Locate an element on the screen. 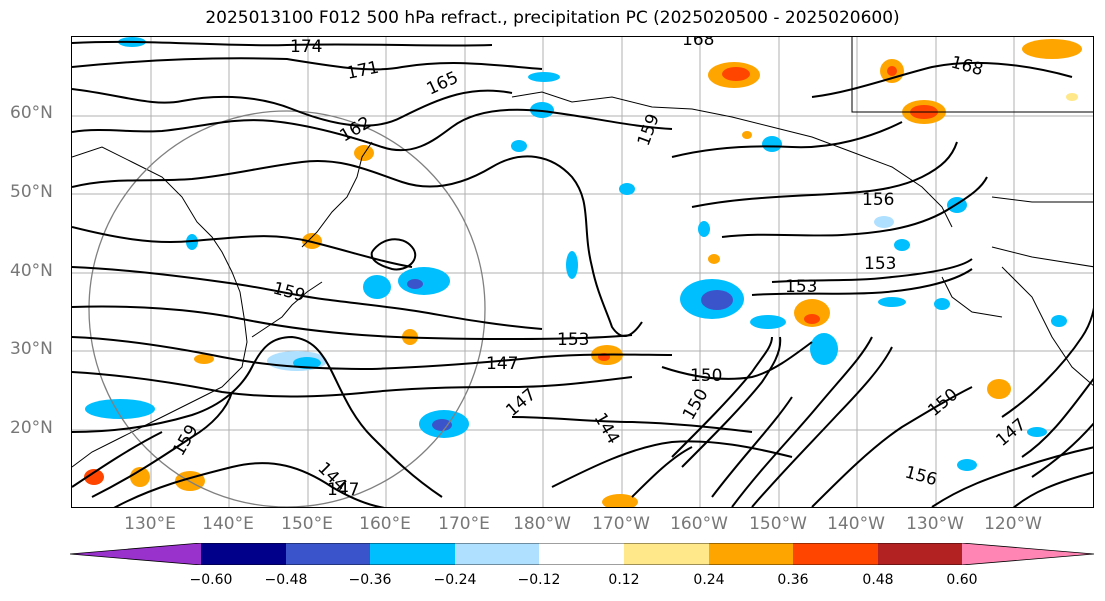  colorbar-tick: 0.36 is located at coordinates (793, 580).